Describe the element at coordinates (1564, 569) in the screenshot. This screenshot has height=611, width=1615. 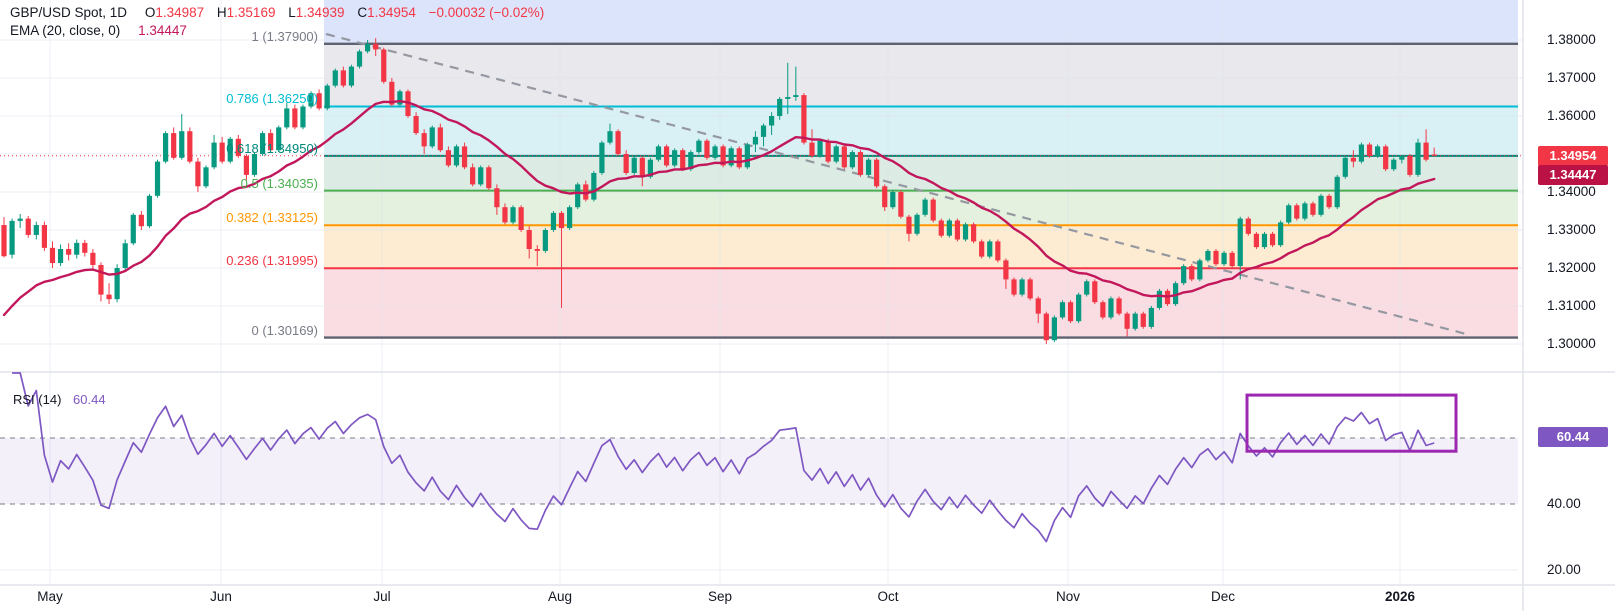
I see `rsi-axis-label: 20.00` at that location.